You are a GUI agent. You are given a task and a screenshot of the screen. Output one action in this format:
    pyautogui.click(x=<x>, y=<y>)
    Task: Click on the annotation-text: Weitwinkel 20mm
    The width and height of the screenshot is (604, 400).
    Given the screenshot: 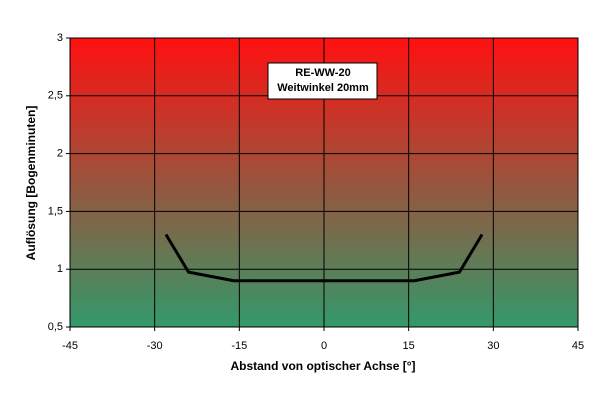 What is the action you would take?
    pyautogui.click(x=323, y=88)
    